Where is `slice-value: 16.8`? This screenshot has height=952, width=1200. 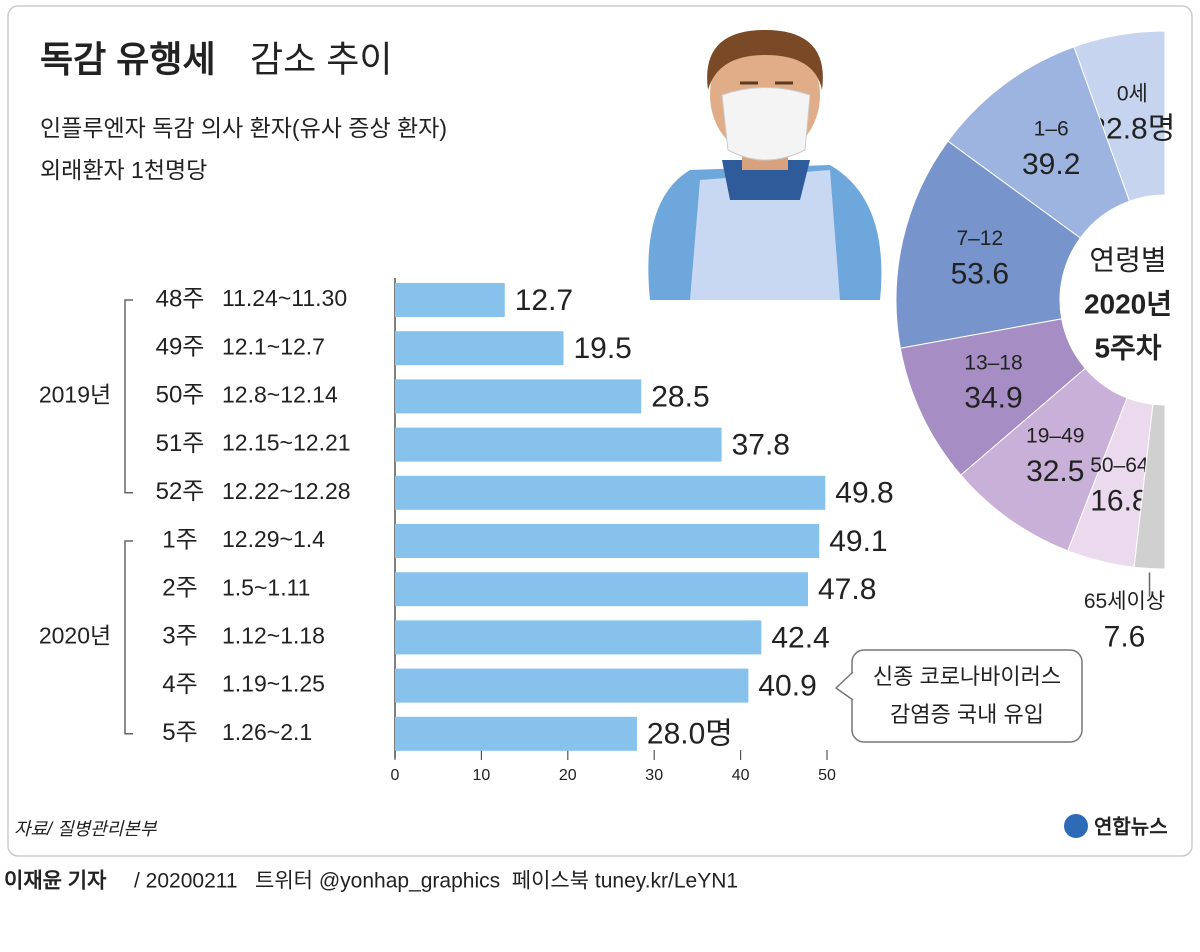
slice-value: 16.8 is located at coordinates (1119, 500).